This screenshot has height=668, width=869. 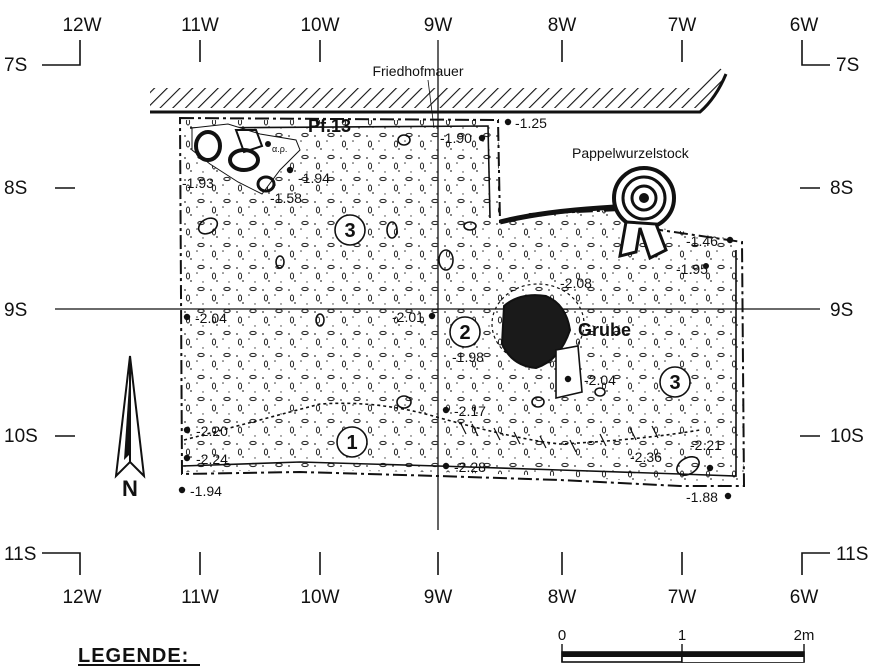 What do you see at coordinates (198, 183) in the screenshot?
I see `elevation-label: -1.93` at bounding box center [198, 183].